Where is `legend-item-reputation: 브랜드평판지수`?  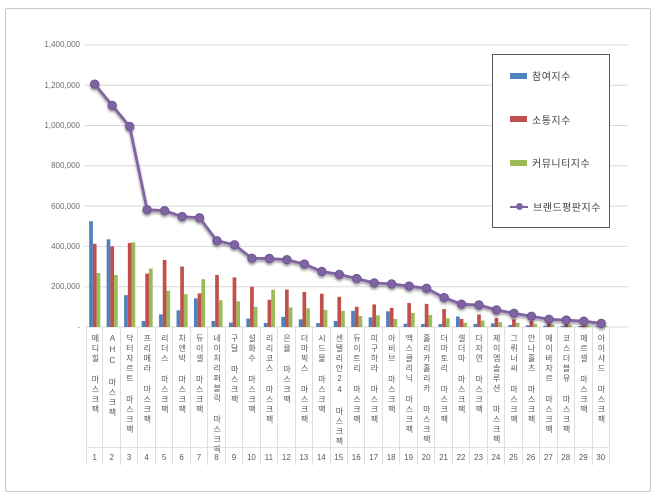 legend-item-reputation: 브랜드평판지수 is located at coordinates (559, 206).